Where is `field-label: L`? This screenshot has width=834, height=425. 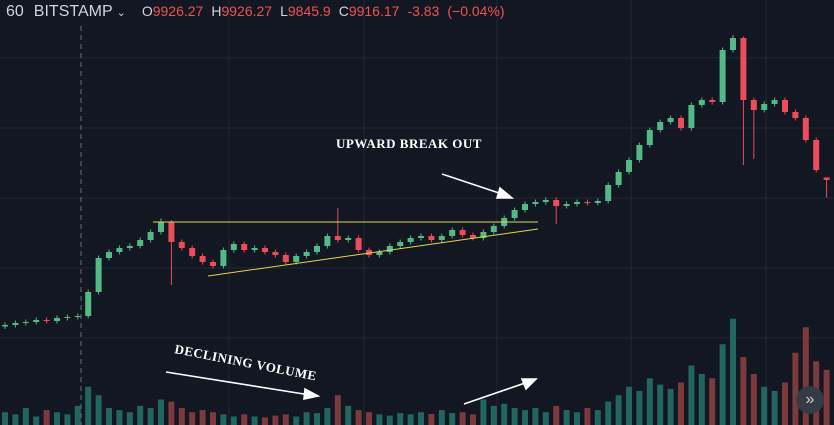
field-label: L is located at coordinates (284, 11).